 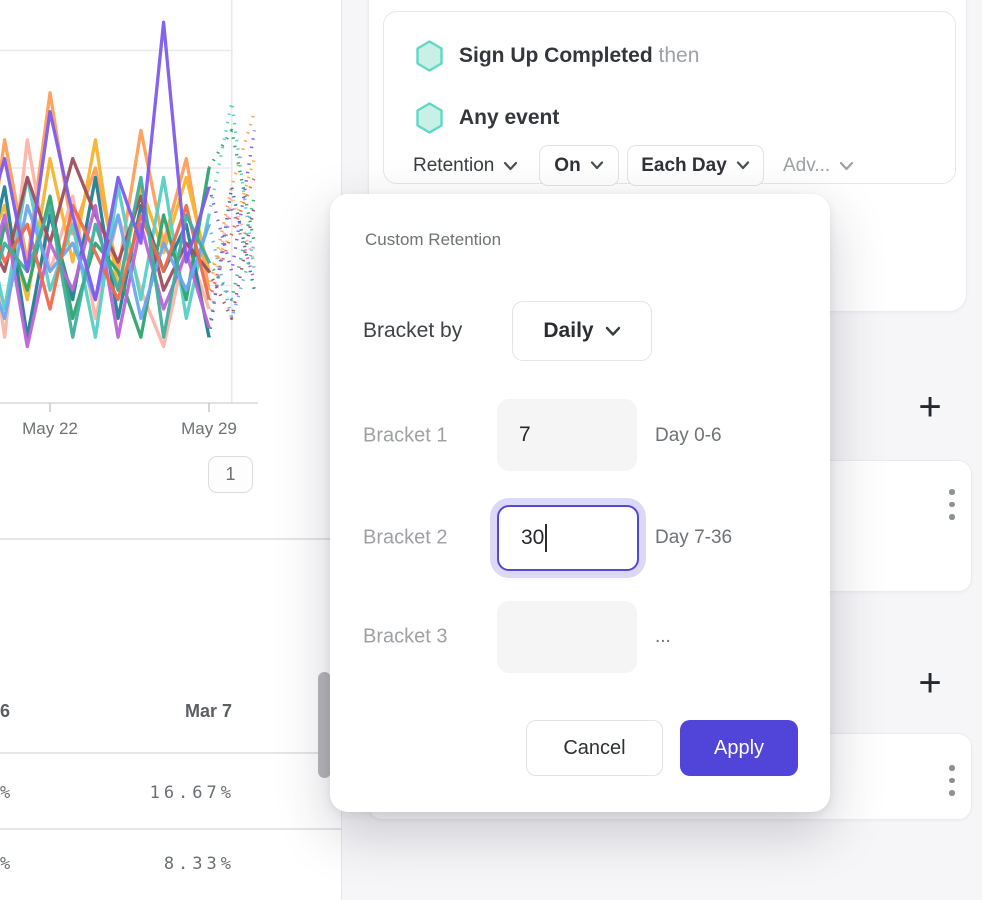 What do you see at coordinates (594, 748) in the screenshot?
I see `cancel-button: Cancel` at bounding box center [594, 748].